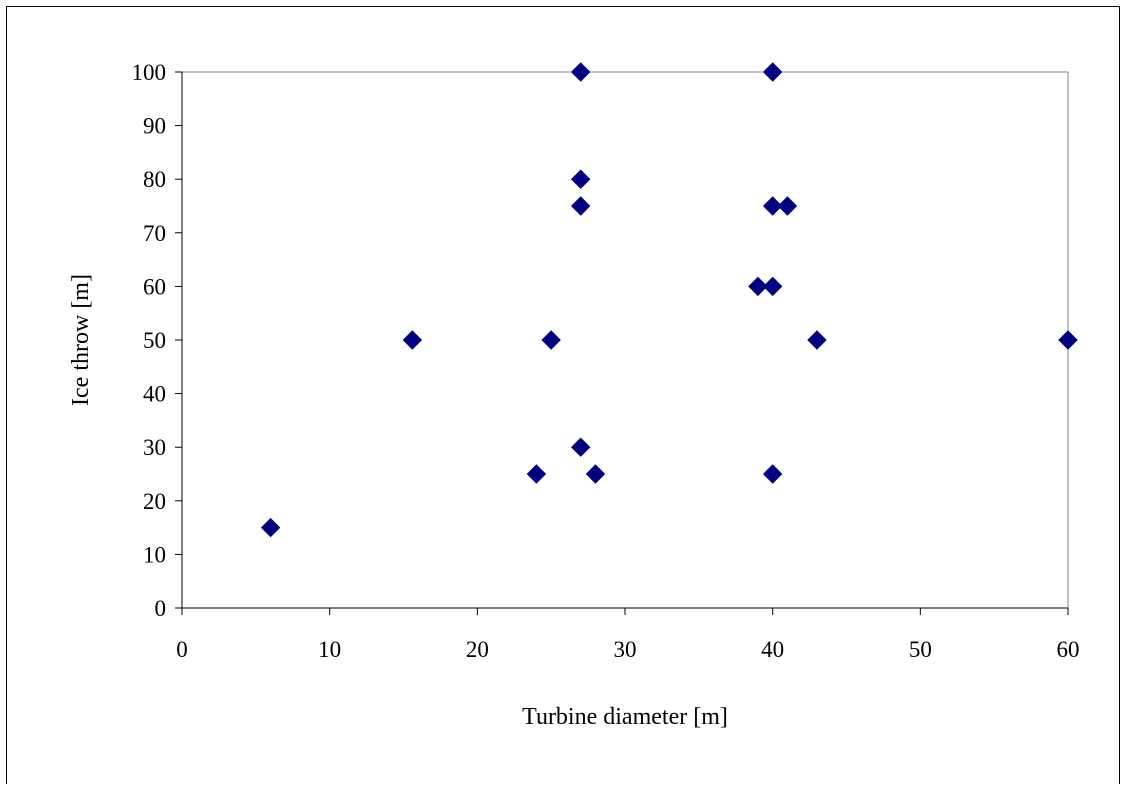 The height and width of the screenshot is (786, 1122). I want to click on y-ticks: 0 10 20 30 40 50 60 70 80 90 100, so click(157, 340).